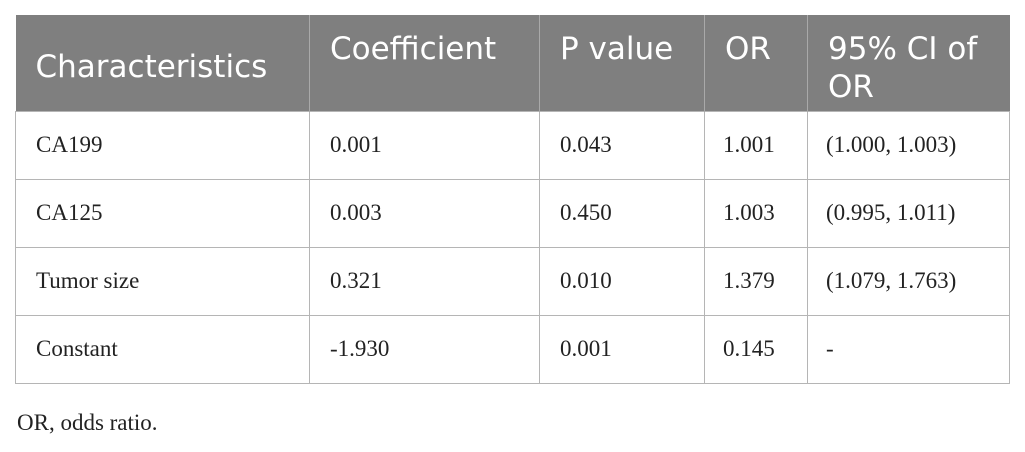  Describe the element at coordinates (162, 349) in the screenshot. I see `cell-characteristic: Constant` at that location.